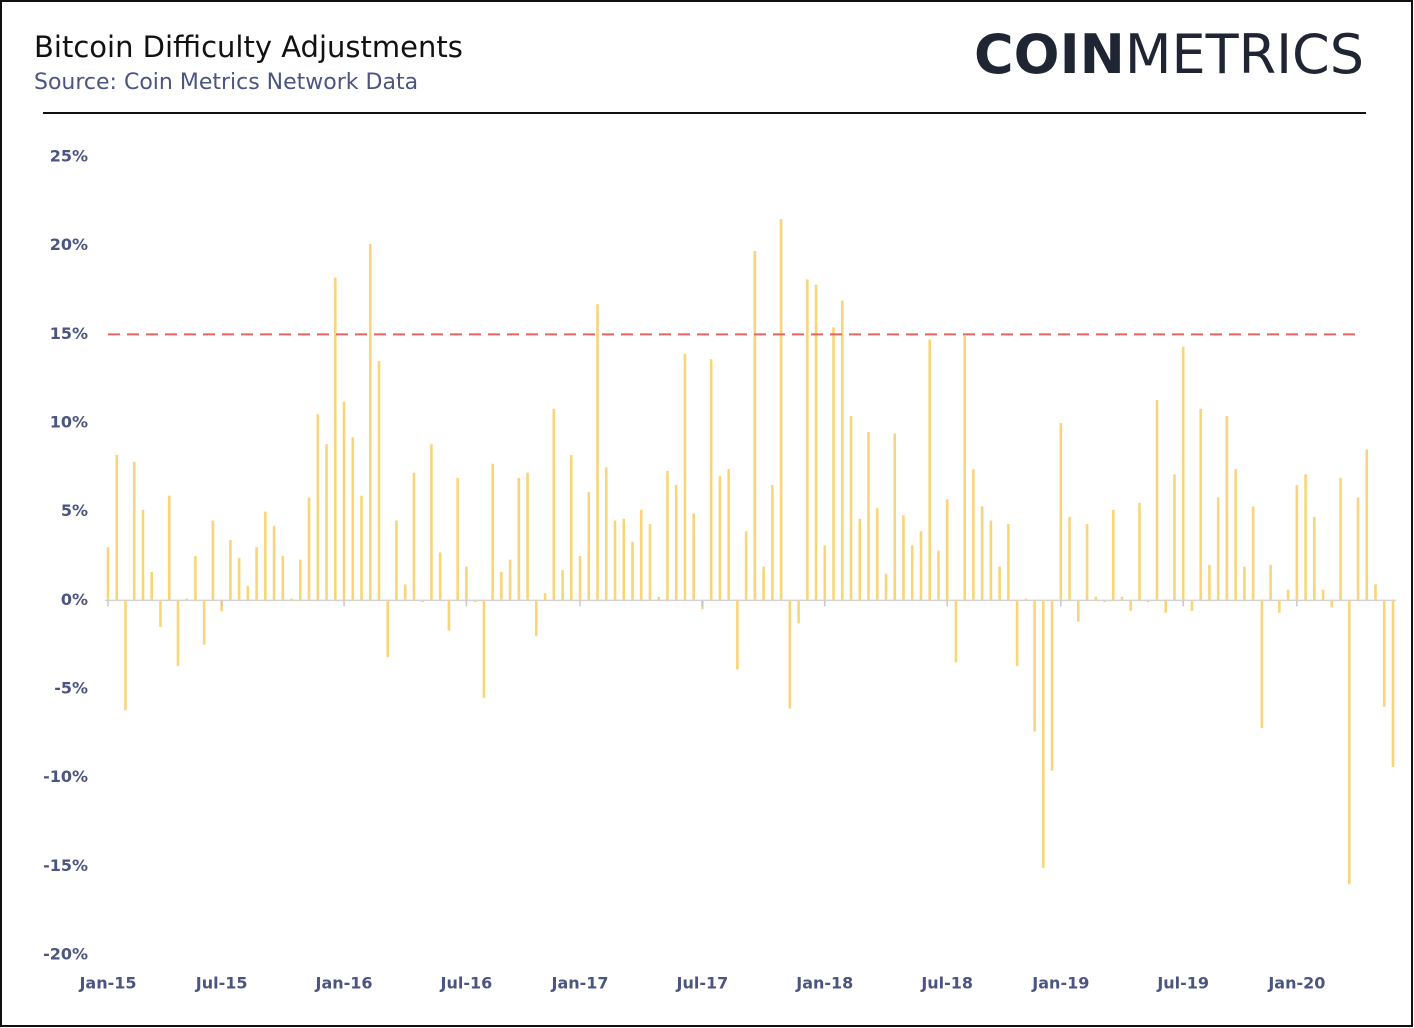  I want to click on x-tick-label: Jul-18, so click(946, 983).